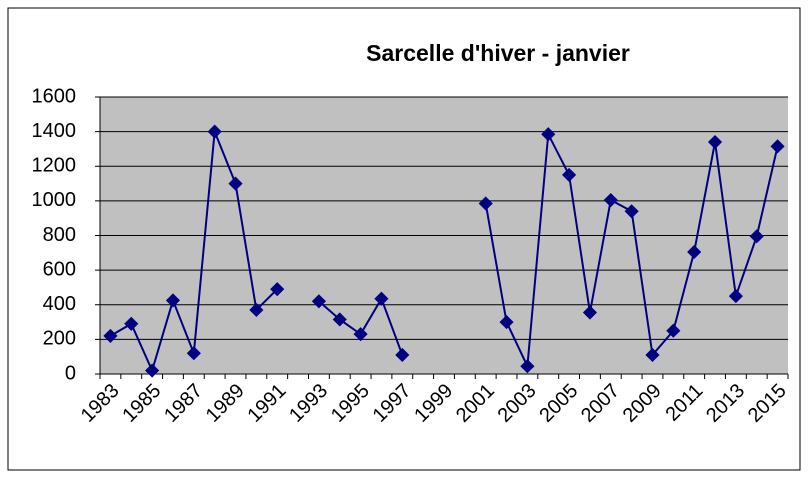  Describe the element at coordinates (59, 235) in the screenshot. I see `y-tick-label: 800` at that location.